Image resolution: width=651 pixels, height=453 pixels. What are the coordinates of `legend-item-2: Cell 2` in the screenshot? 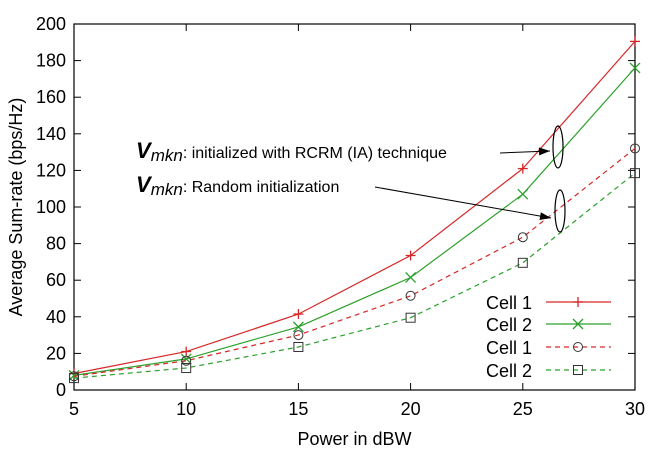 It's located at (548, 325).